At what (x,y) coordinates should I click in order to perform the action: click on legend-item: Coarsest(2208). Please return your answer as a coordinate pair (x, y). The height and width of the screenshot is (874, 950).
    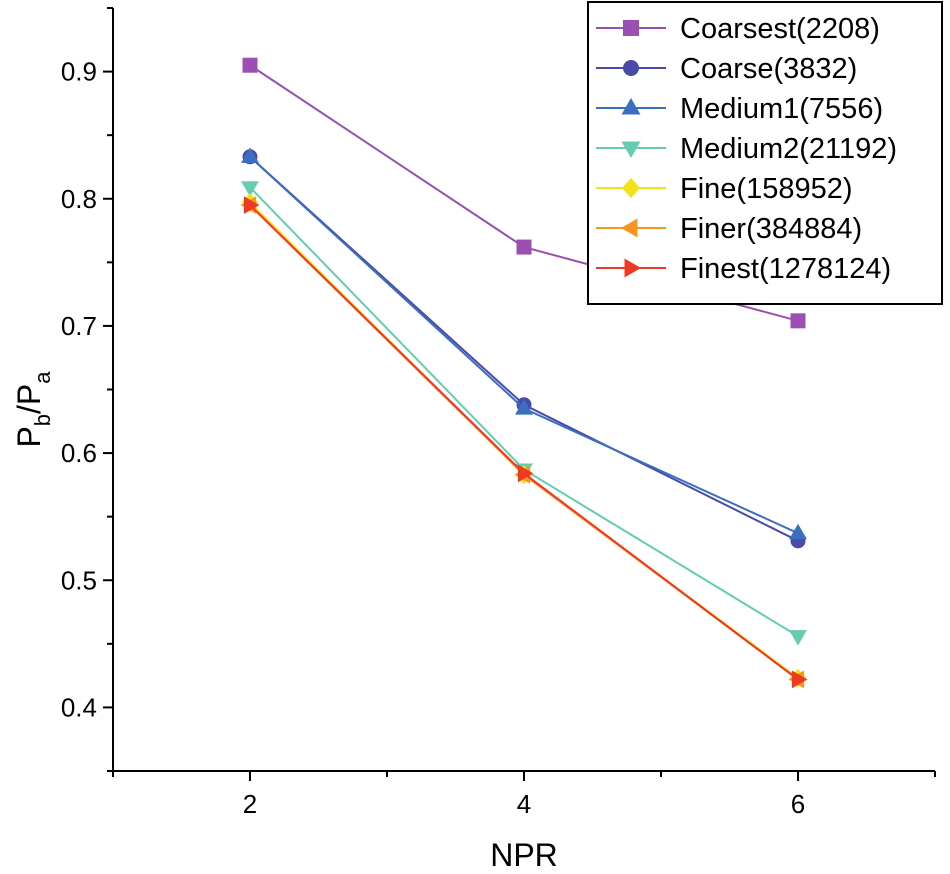
    Looking at the image, I should click on (738, 29).